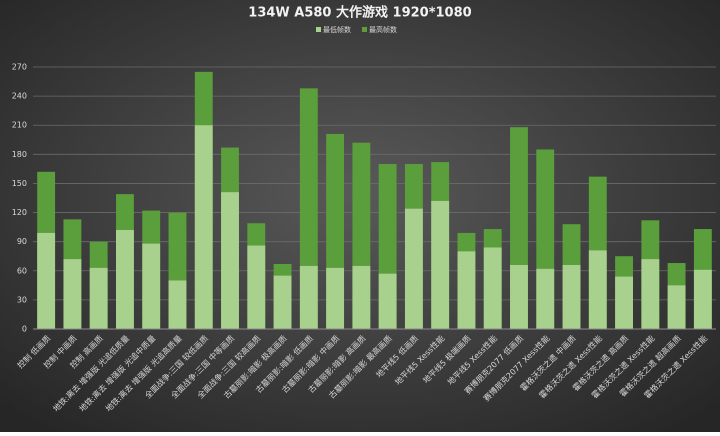  What do you see at coordinates (24, 329) in the screenshot?
I see `y-tick-label: 0` at bounding box center [24, 329].